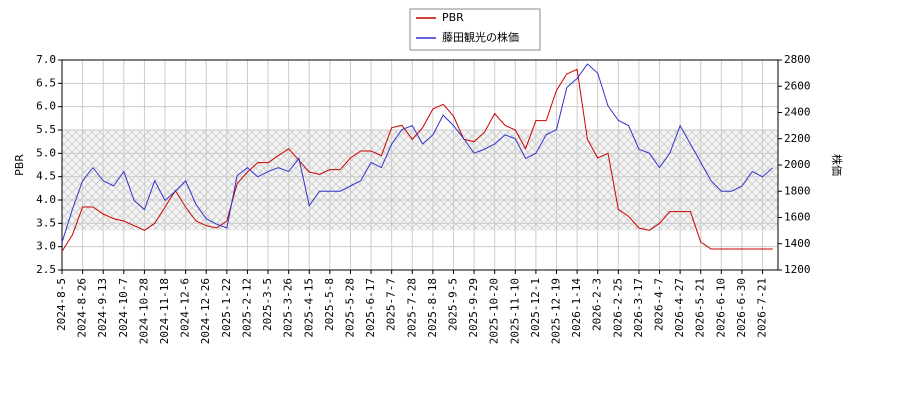 The width and height of the screenshot is (900, 400). What do you see at coordinates (720, 308) in the screenshot?
I see `x-tick-label: 2026-6-10` at bounding box center [720, 308].